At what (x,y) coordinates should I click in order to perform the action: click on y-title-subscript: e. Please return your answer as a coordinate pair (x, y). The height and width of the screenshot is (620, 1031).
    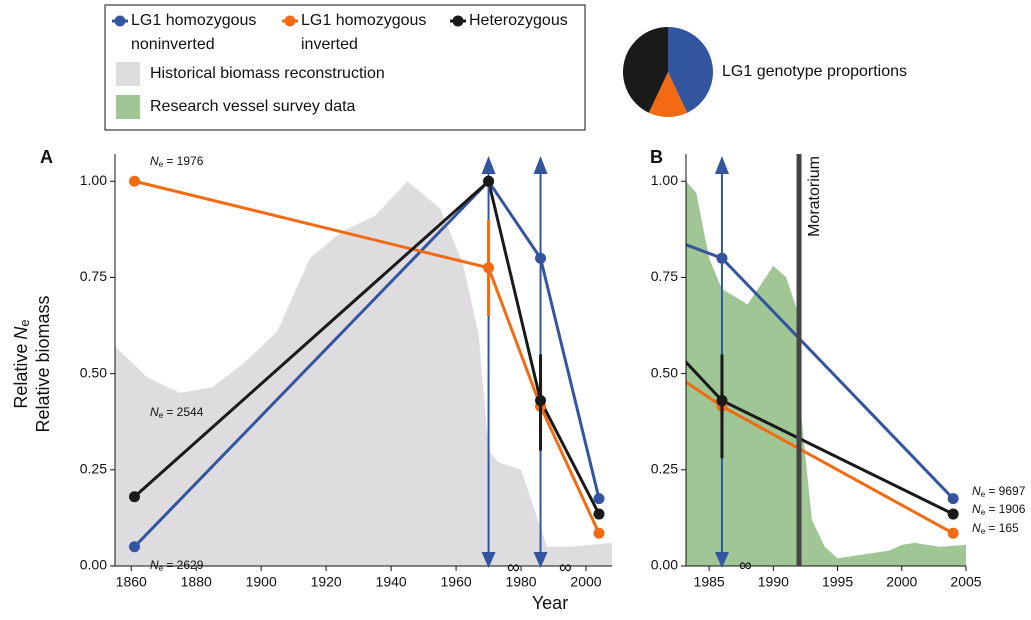
    Looking at the image, I should click on (24, 322).